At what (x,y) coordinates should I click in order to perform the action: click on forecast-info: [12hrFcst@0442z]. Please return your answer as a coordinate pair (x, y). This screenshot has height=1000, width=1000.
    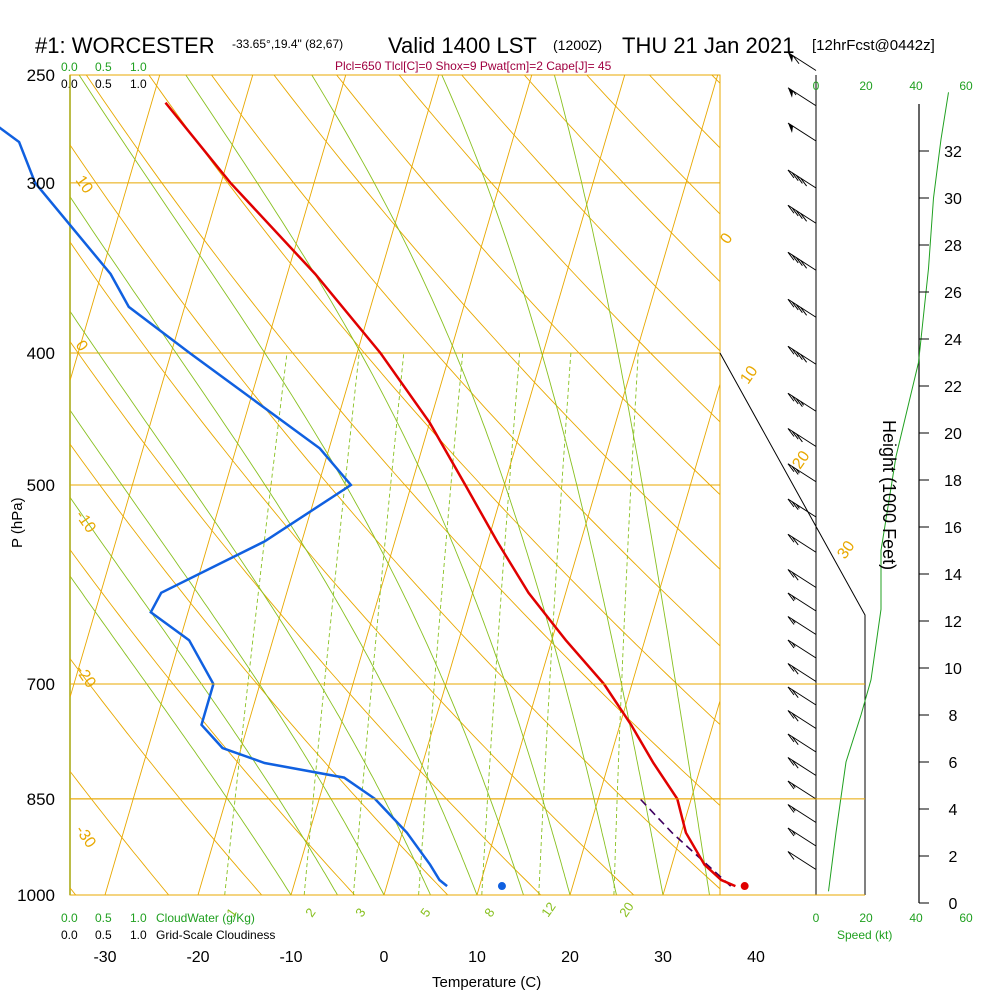
    Looking at the image, I should click on (873, 45).